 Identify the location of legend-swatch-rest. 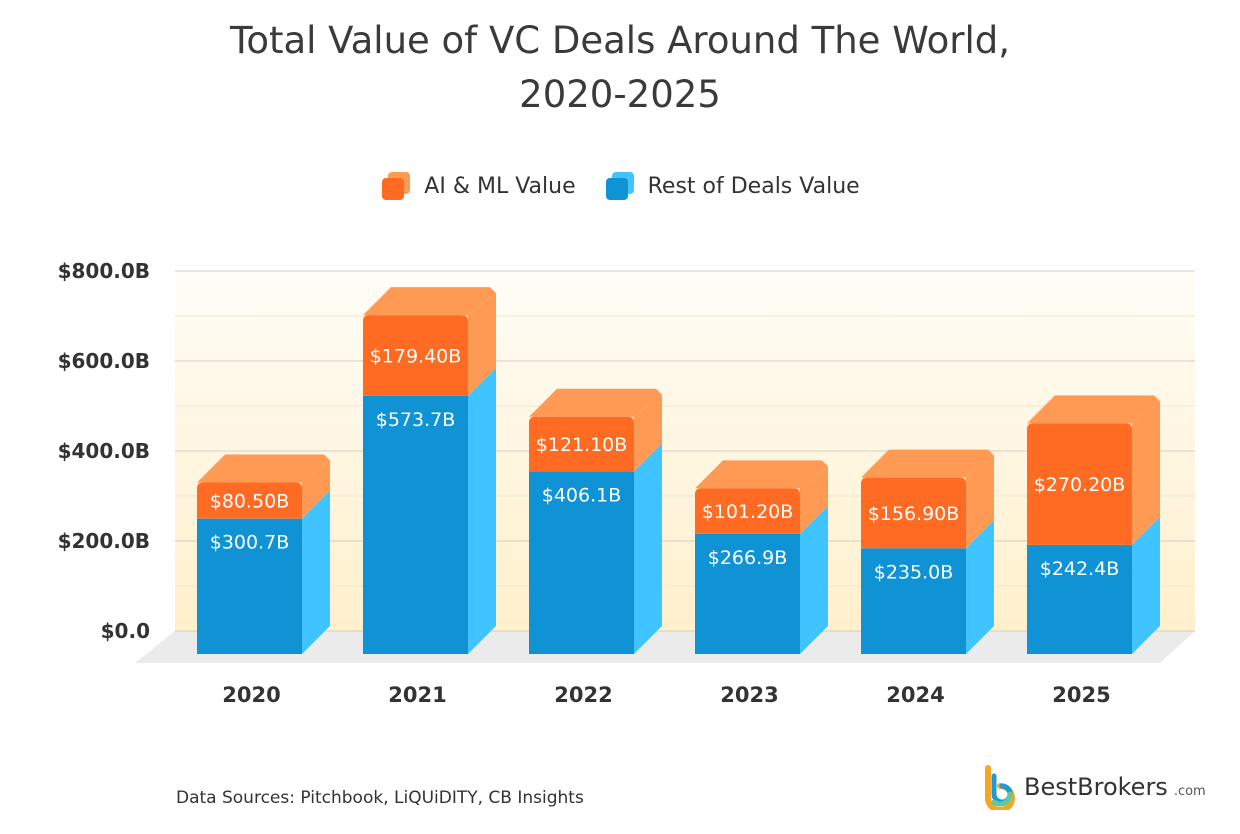
(619, 186).